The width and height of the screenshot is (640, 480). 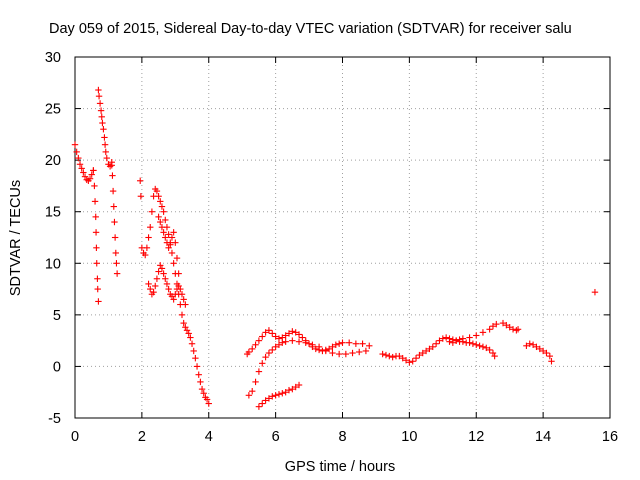 I want to click on series-track-d, so click(x=114, y=218).